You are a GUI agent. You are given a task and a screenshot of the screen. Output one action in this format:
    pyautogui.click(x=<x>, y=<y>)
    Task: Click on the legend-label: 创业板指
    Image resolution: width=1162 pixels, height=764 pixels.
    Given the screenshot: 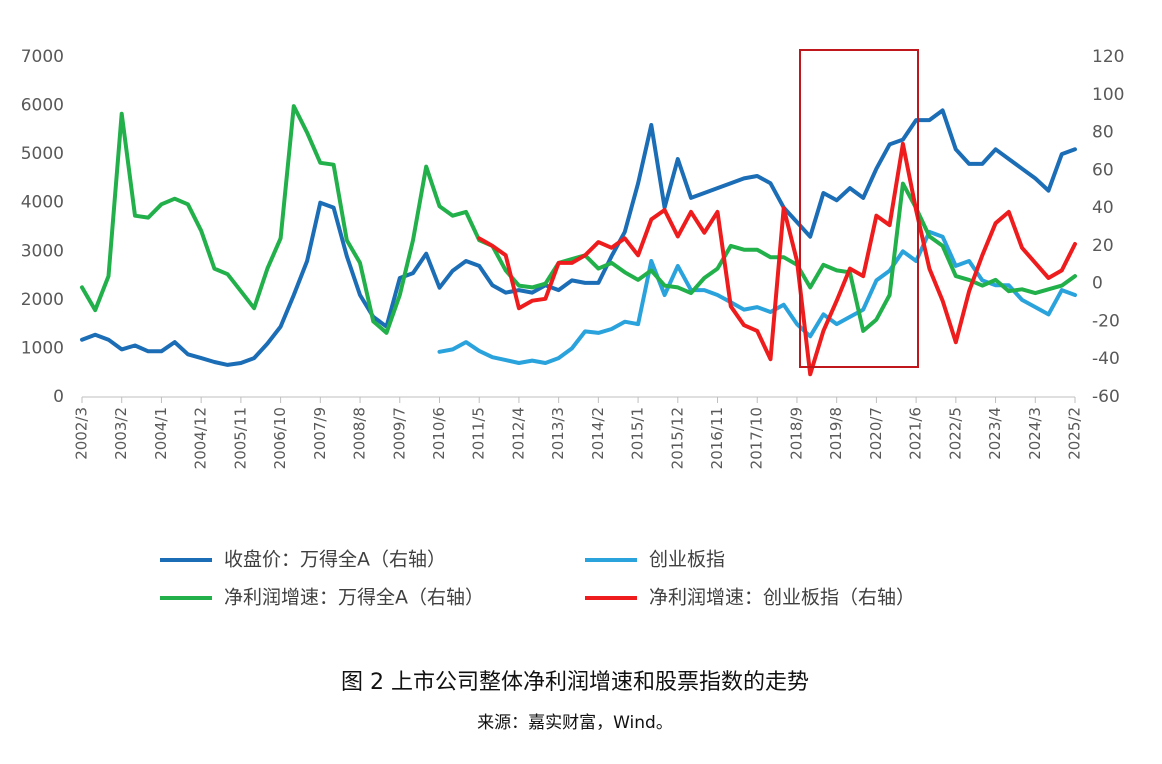 What is the action you would take?
    pyautogui.click(x=687, y=560)
    